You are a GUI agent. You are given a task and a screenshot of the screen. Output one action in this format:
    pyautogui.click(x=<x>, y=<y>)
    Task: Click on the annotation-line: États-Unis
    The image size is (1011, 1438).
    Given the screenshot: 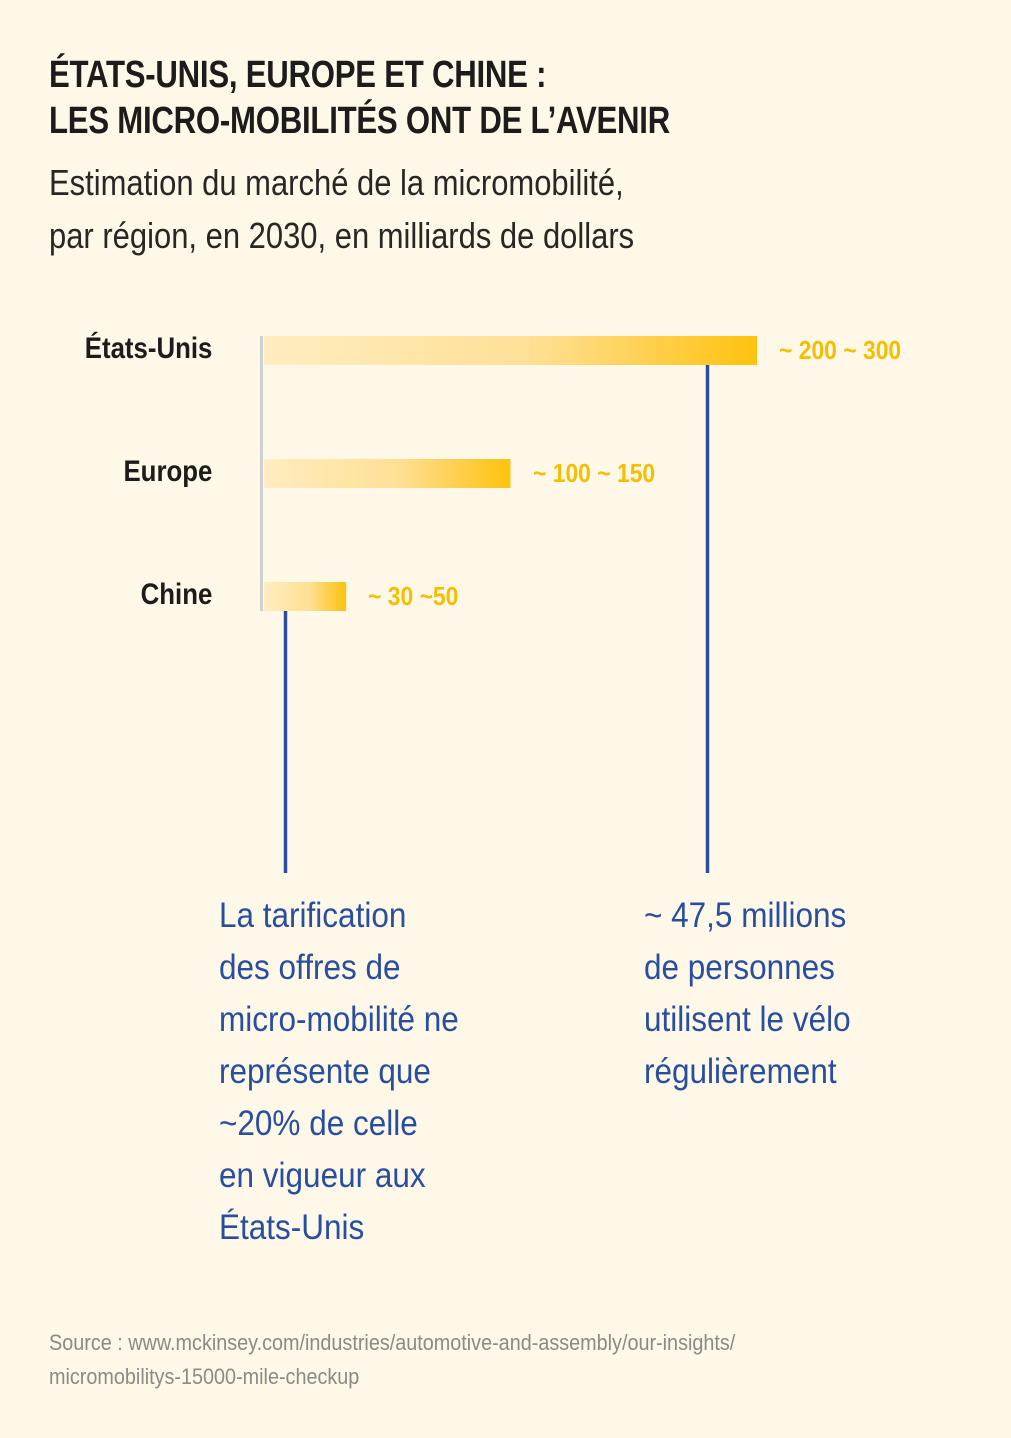 What is the action you would take?
    pyautogui.click(x=292, y=1227)
    